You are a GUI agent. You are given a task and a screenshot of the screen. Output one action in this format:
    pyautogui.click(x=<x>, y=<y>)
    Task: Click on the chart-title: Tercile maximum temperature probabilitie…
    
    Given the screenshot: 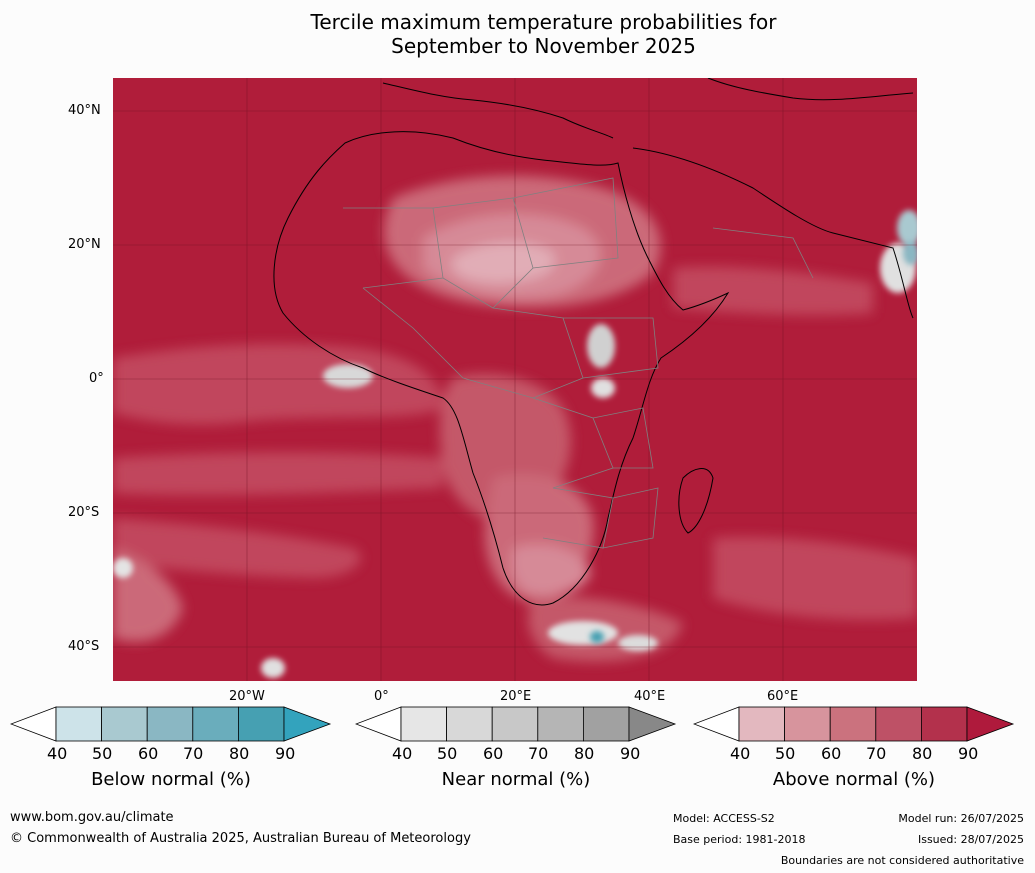 What is the action you would take?
    pyautogui.click(x=517, y=34)
    